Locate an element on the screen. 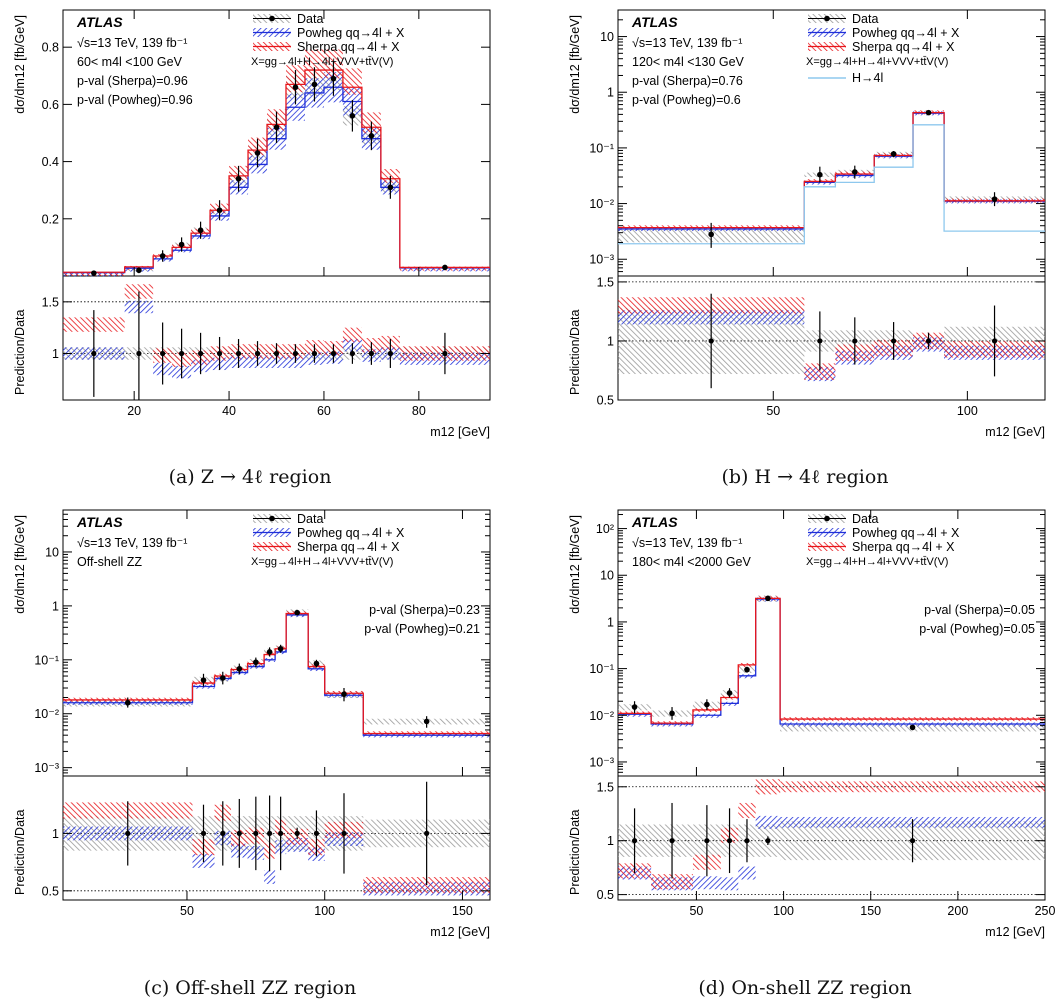 The height and width of the screenshot is (1007, 1061). y-tick-label: 0.8 is located at coordinates (50, 48).